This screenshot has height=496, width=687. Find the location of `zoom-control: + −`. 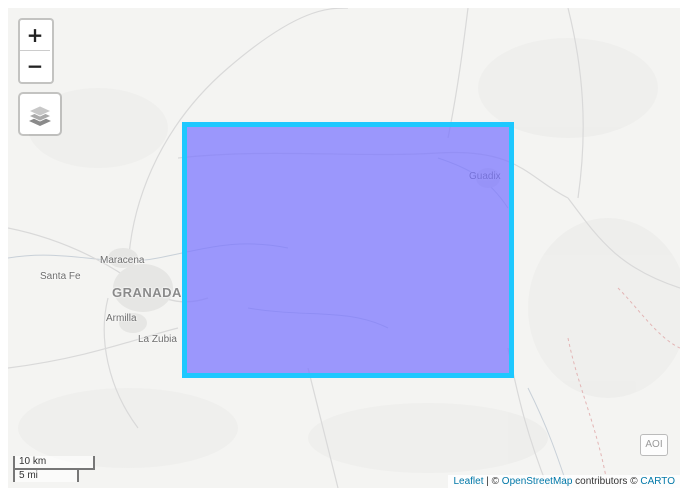

zoom-control: + − is located at coordinates (36, 51).